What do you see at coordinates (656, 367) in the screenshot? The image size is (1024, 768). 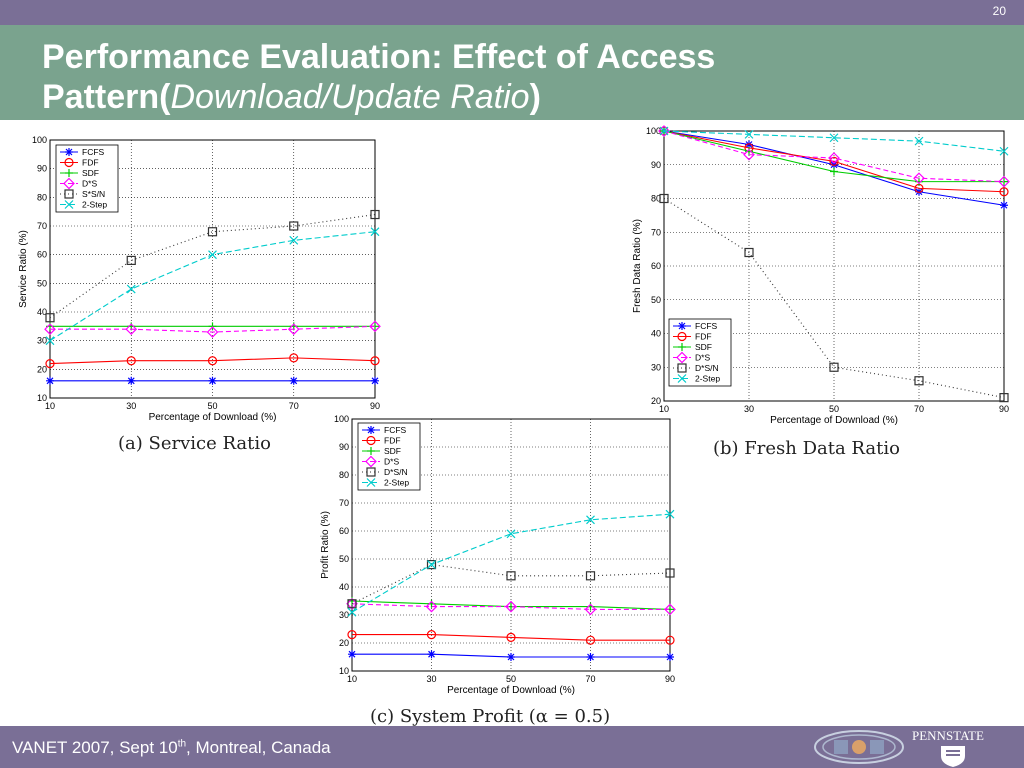 I see `y-tick-label: 30` at bounding box center [656, 367].